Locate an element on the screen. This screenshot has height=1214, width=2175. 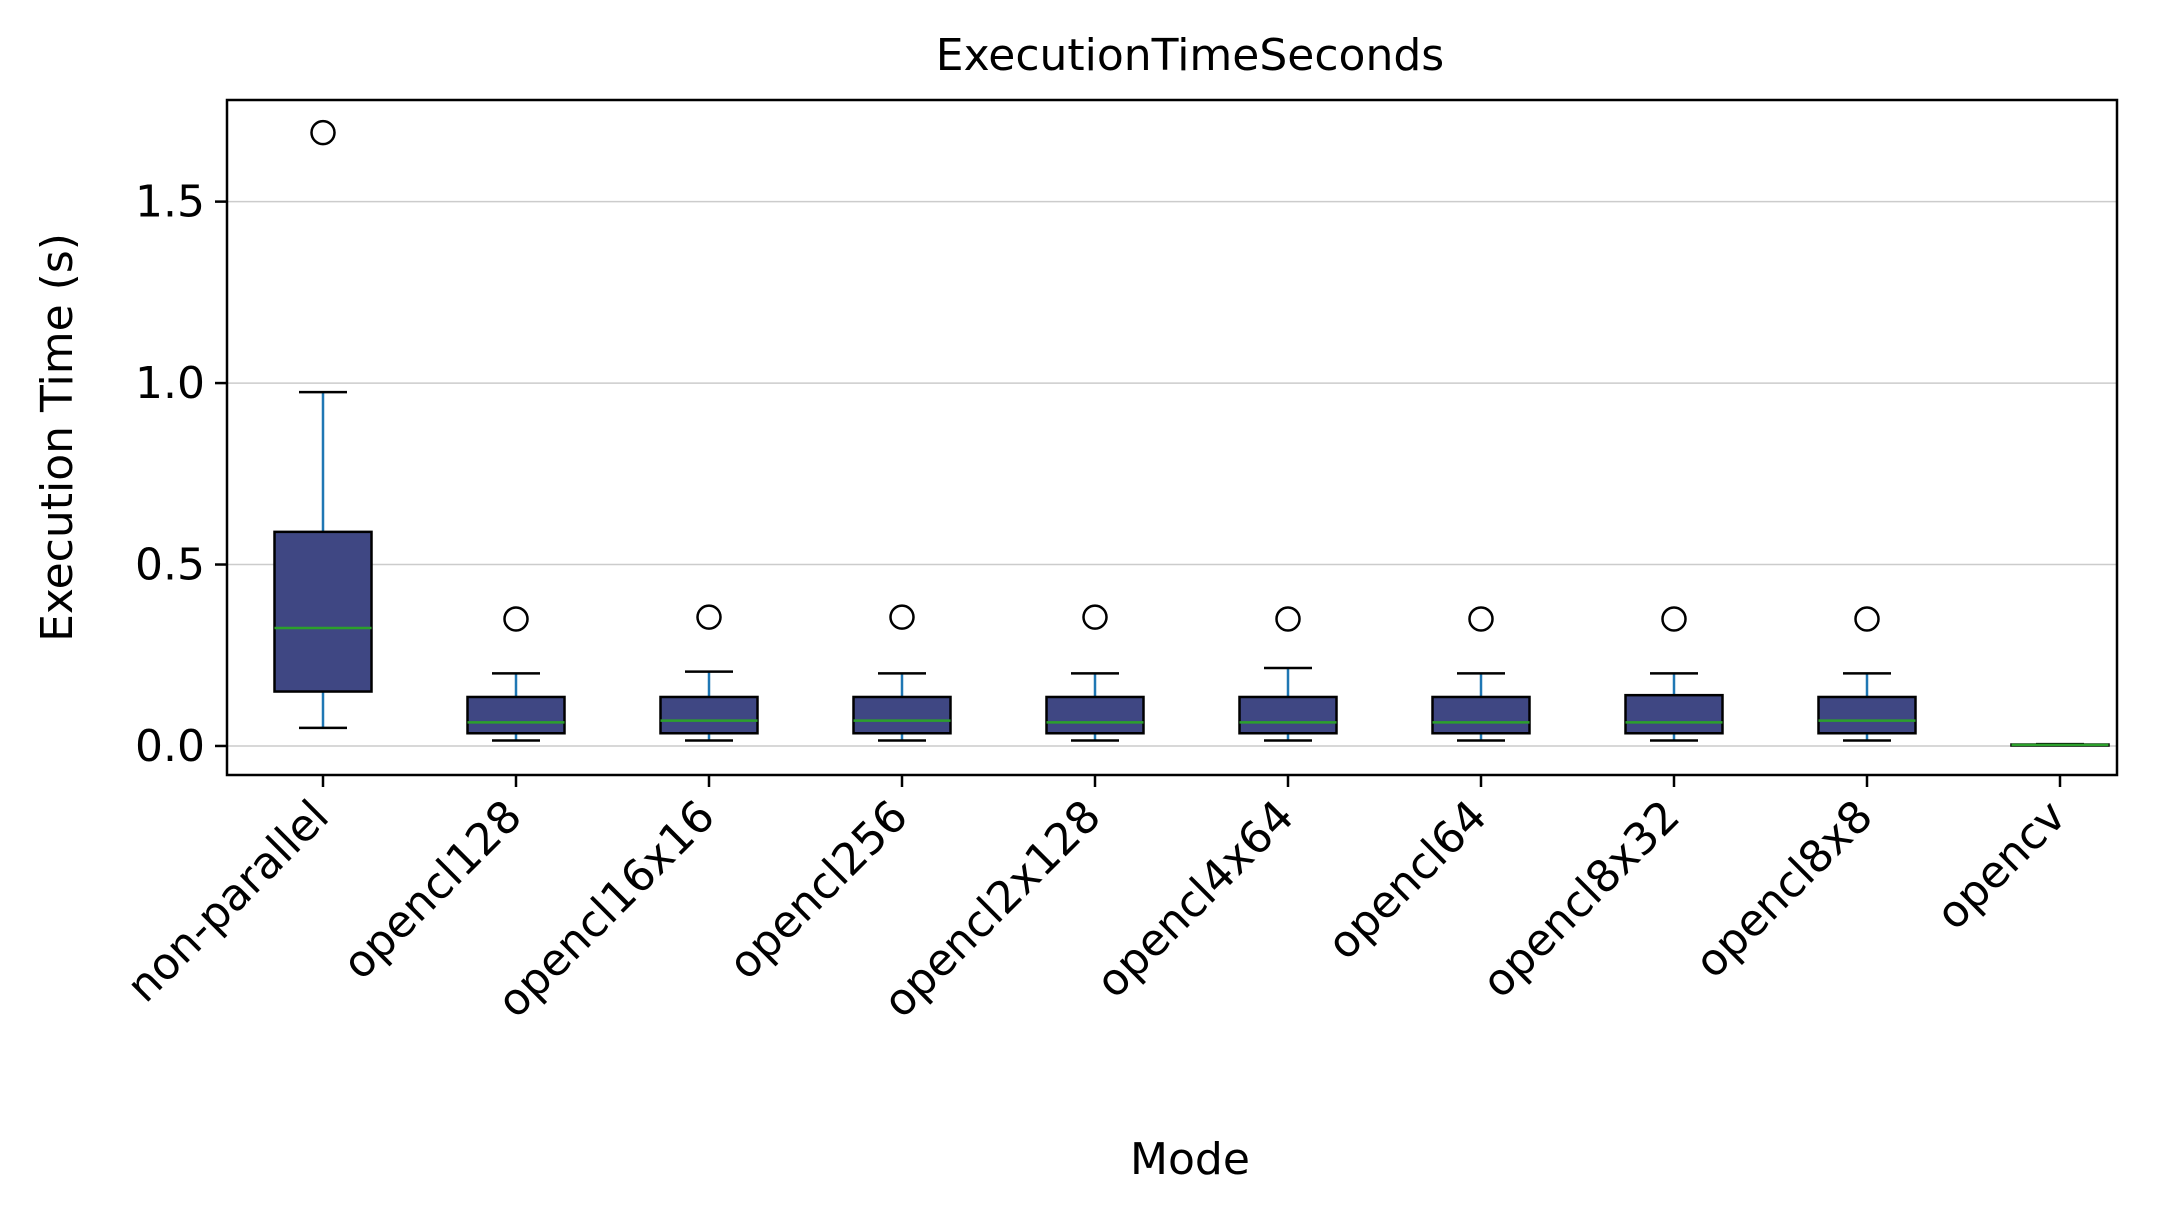
x-tick-label: opencl128 is located at coordinates (432, 890).